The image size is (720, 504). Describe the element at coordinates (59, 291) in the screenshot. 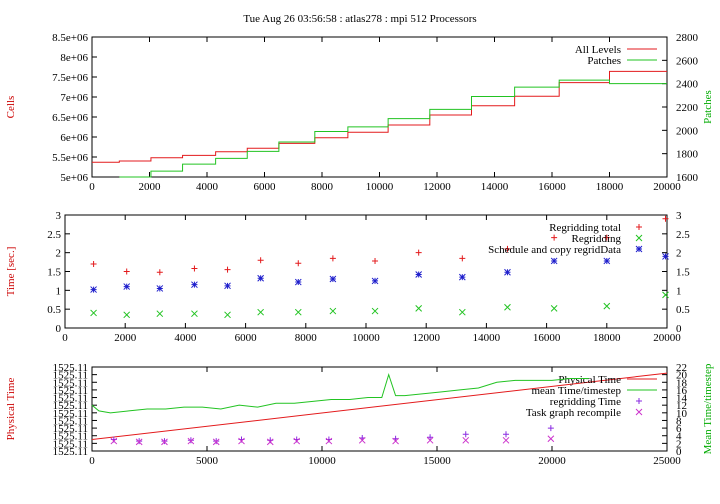

I see `y-tick-label: 1` at that location.